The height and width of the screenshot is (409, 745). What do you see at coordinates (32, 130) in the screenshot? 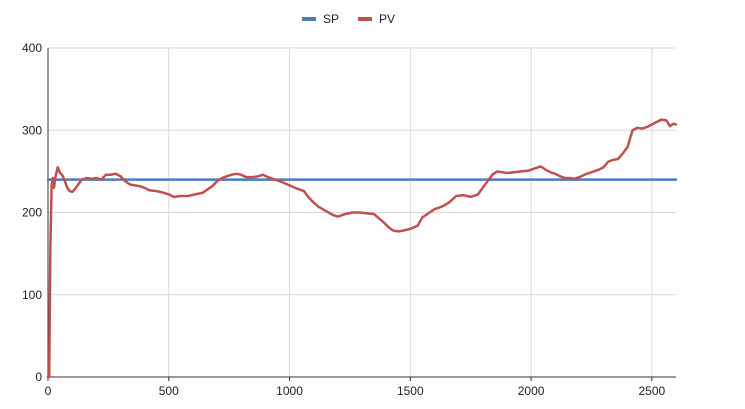
I see `y-tick-label-300: 300` at bounding box center [32, 130].